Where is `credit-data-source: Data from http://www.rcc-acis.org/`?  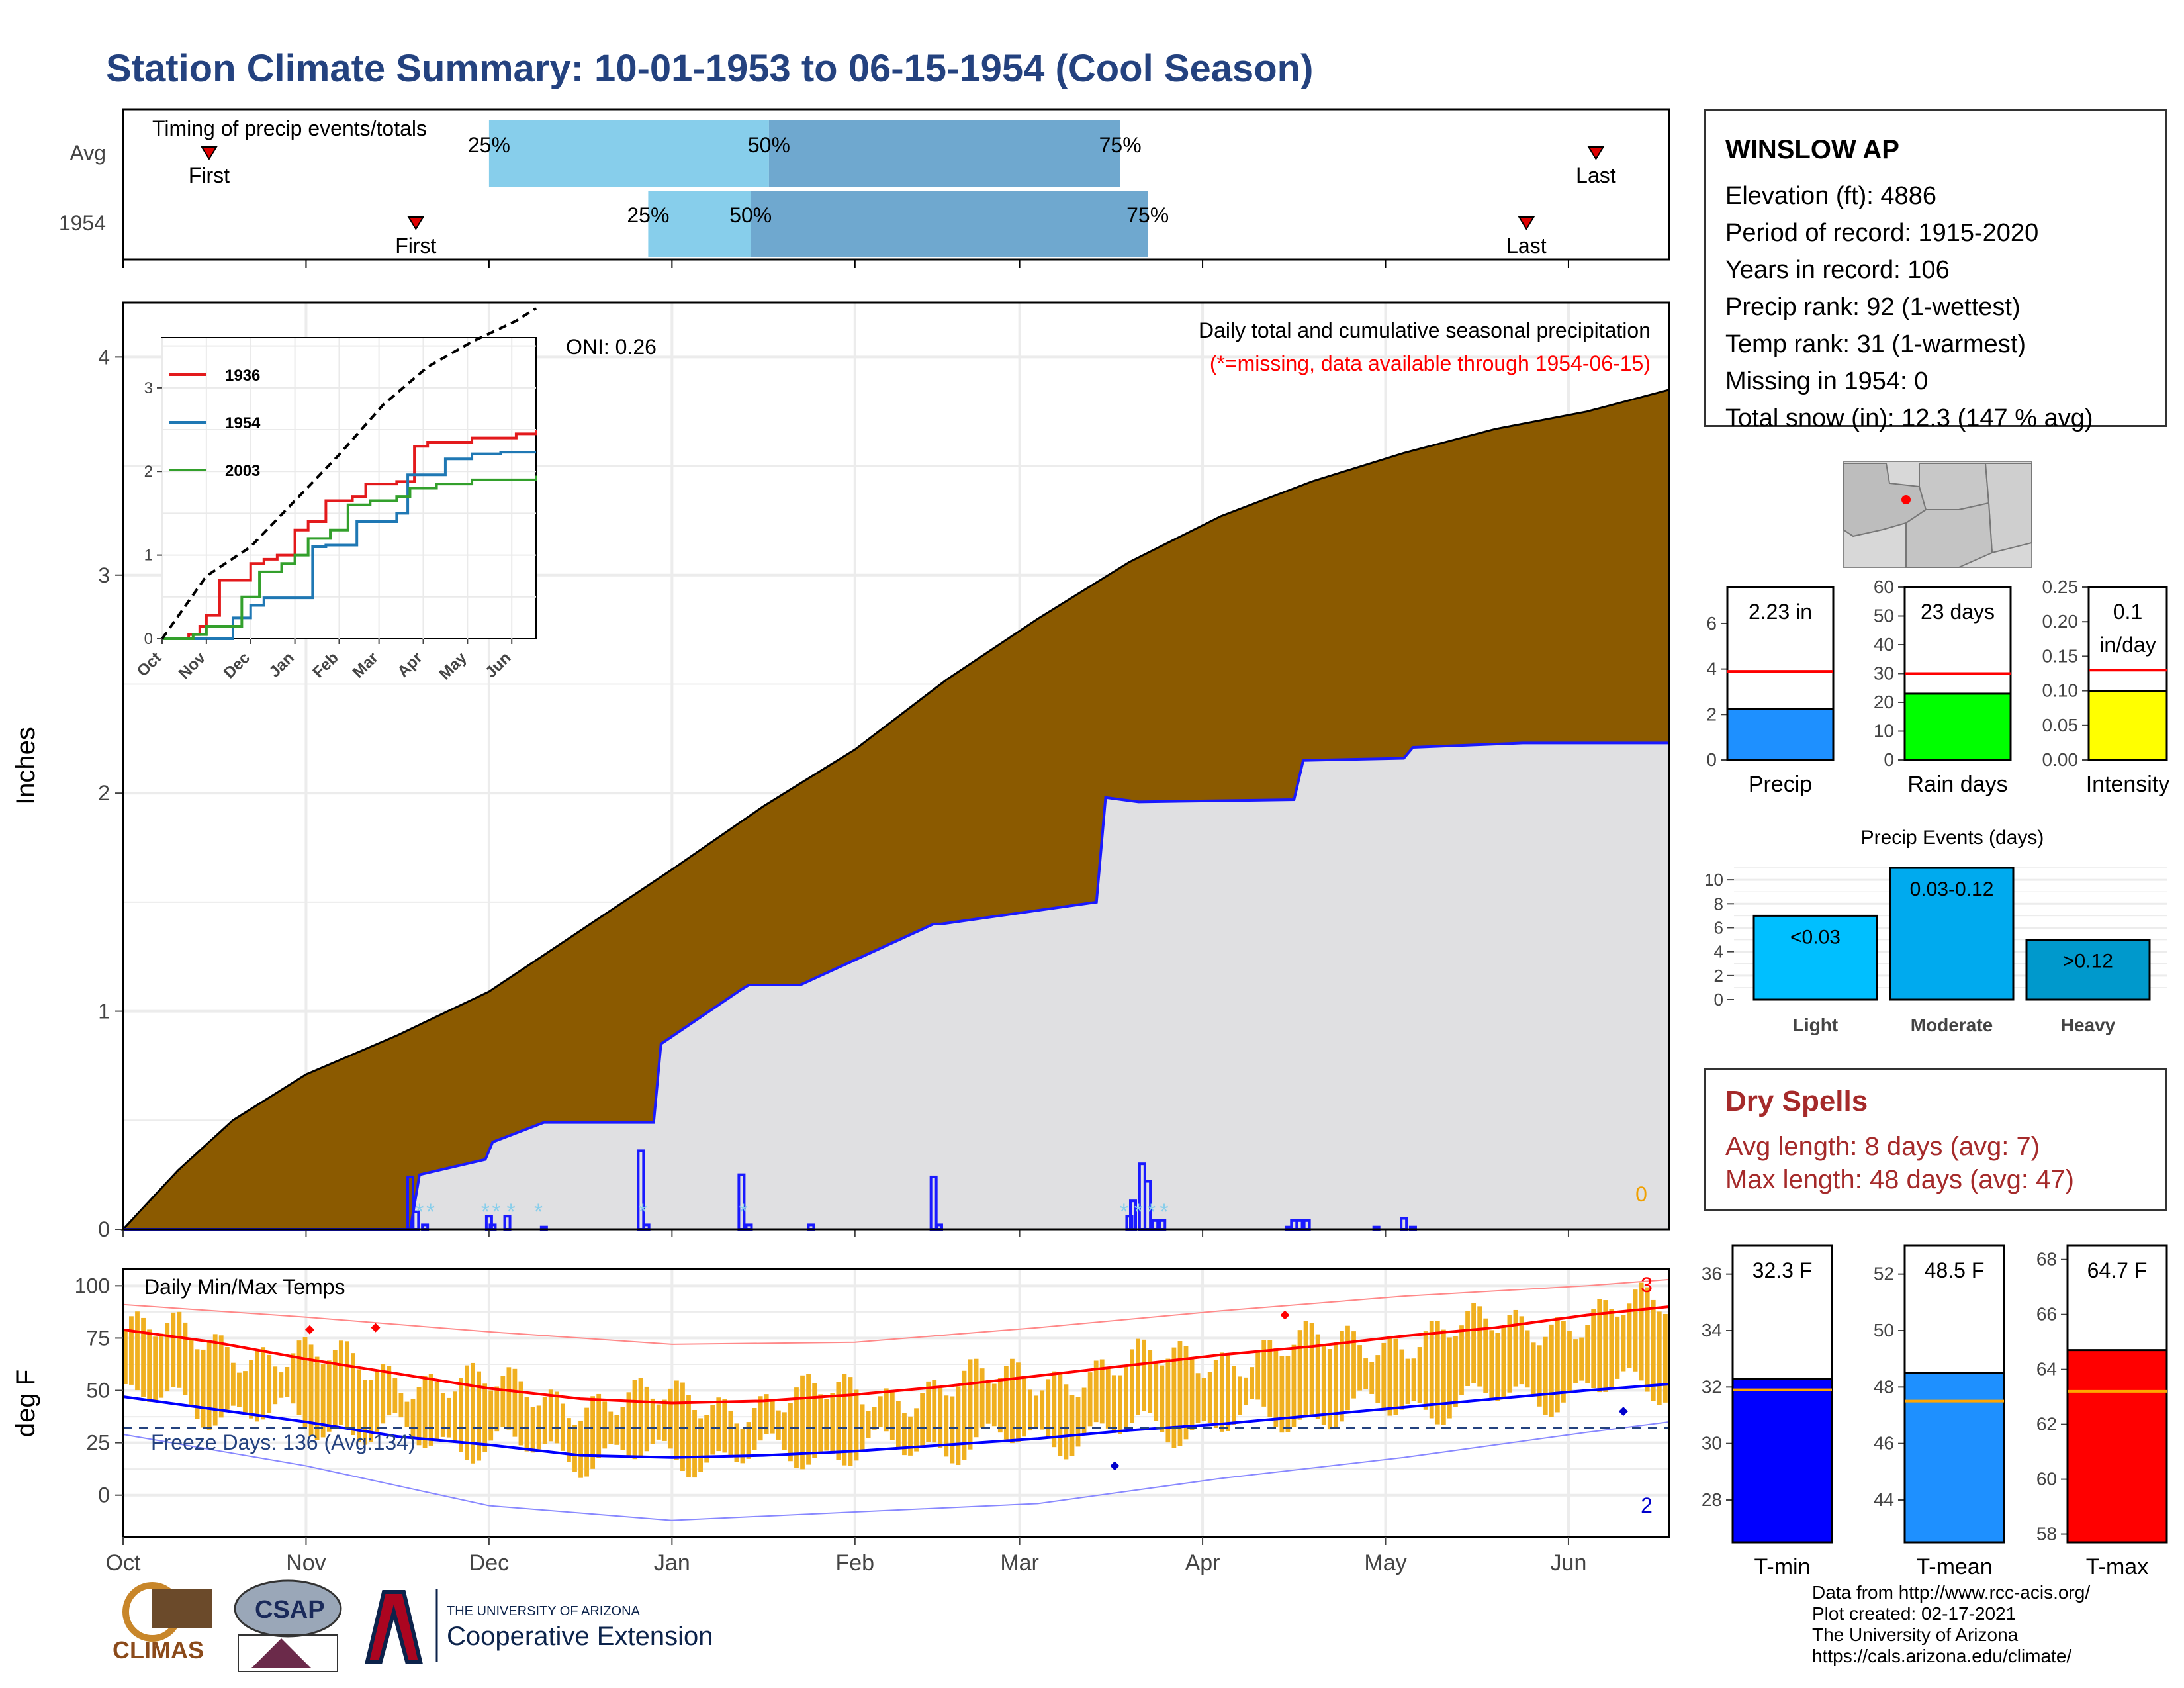 credit-data-source: Data from http://www.rcc-acis.org/ is located at coordinates (1951, 1592).